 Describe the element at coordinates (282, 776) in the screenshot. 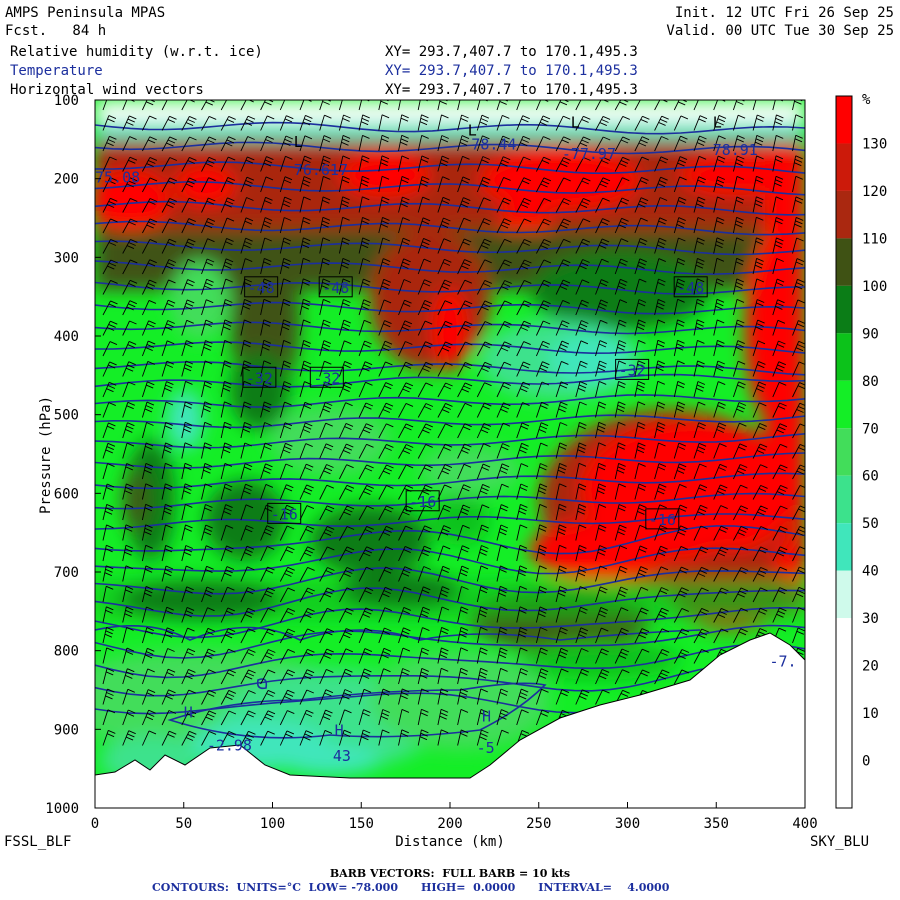

I see `terrain` at that location.